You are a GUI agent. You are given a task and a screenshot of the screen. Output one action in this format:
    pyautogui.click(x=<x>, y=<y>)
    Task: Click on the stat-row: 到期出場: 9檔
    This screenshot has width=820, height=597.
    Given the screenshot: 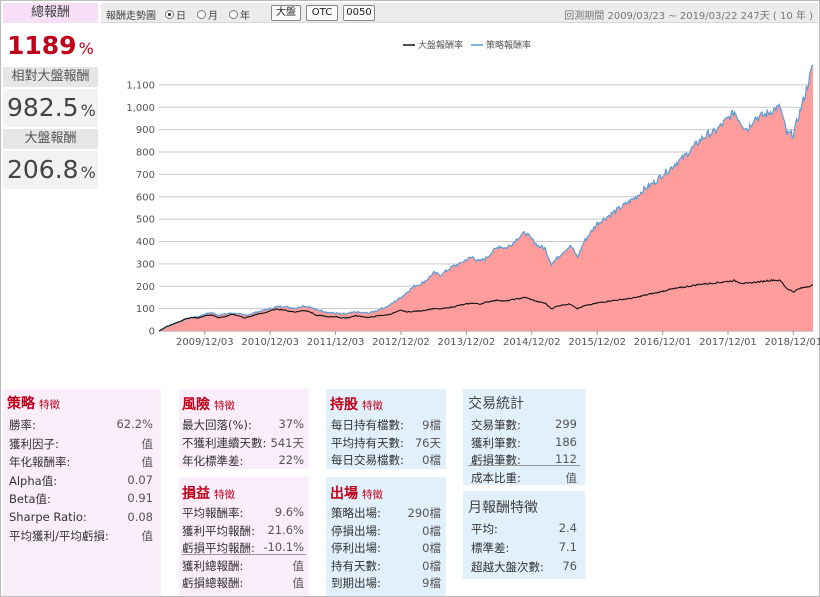 What is the action you would take?
    pyautogui.click(x=386, y=583)
    